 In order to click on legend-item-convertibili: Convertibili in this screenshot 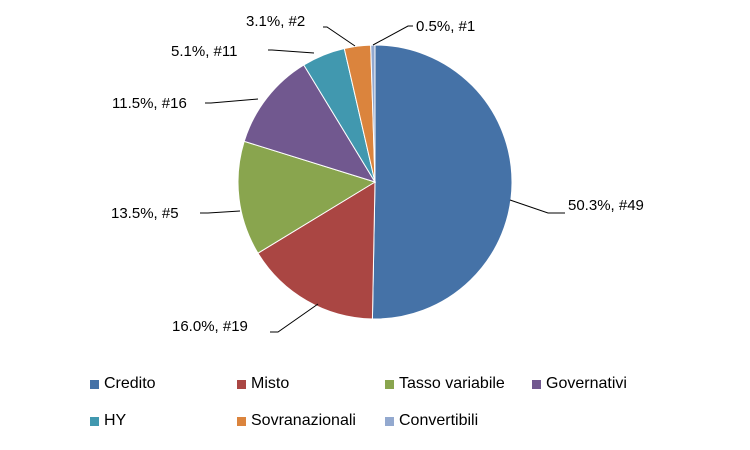, I will do `click(431, 421)`.